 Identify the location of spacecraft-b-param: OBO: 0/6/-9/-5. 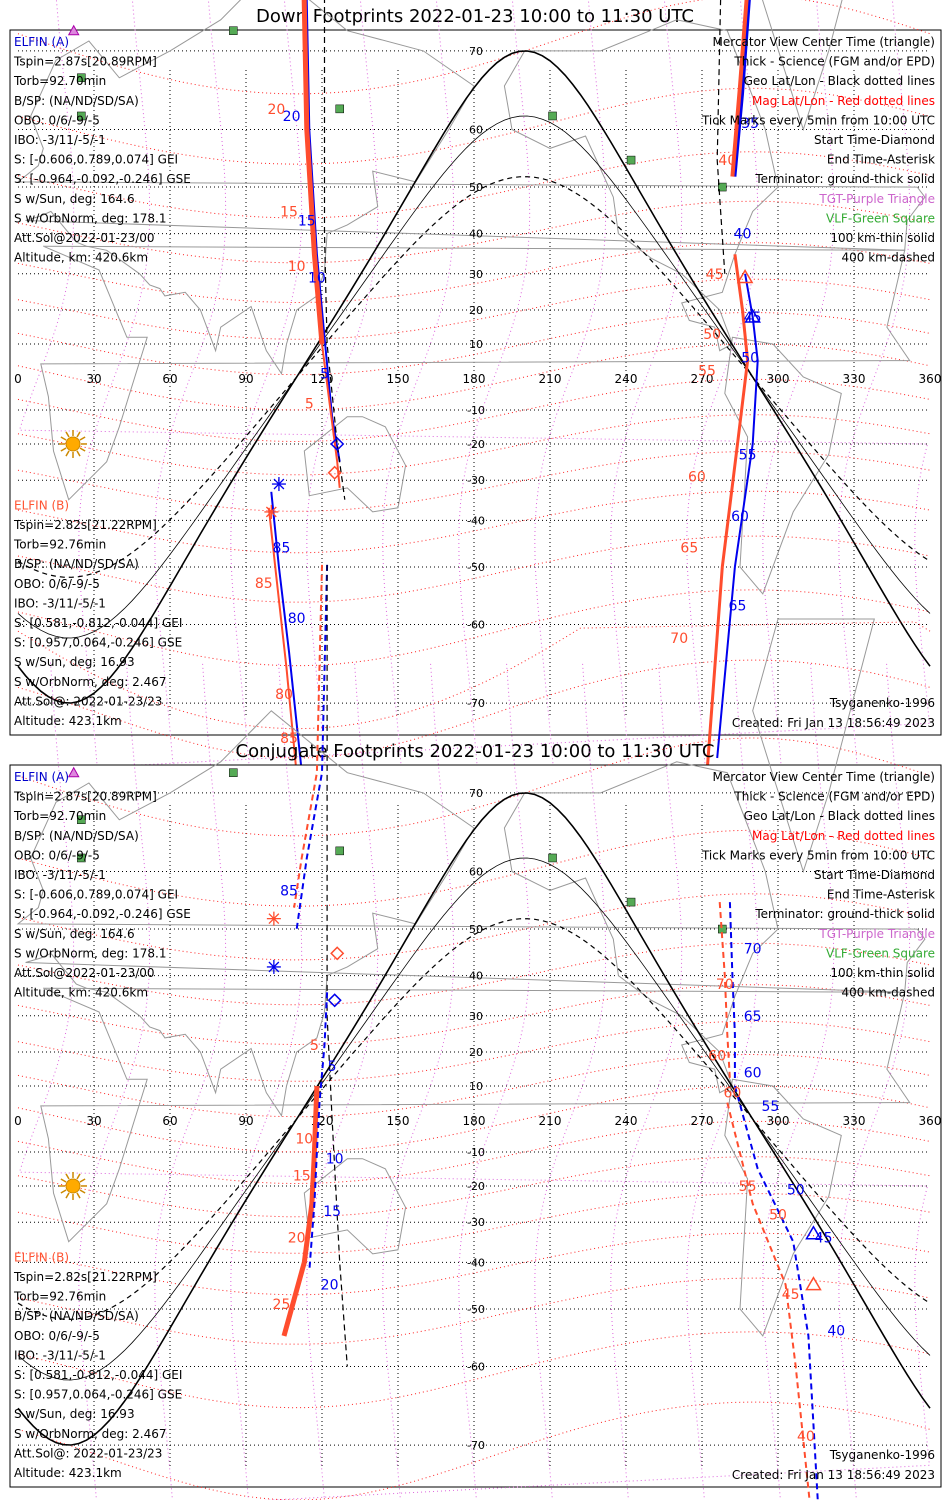
(57, 584).